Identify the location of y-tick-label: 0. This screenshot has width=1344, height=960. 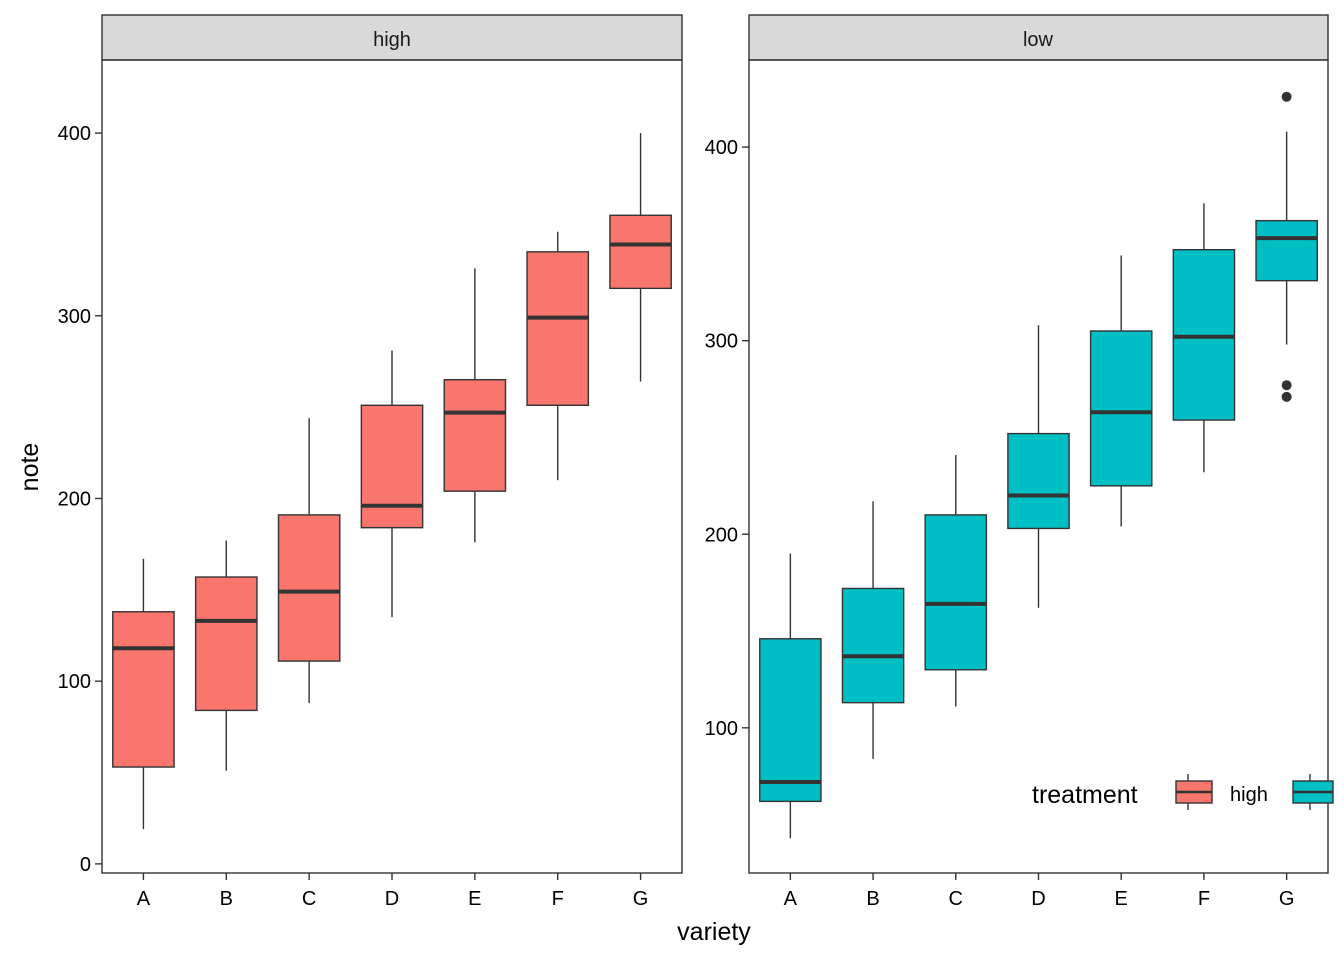
(85, 865).